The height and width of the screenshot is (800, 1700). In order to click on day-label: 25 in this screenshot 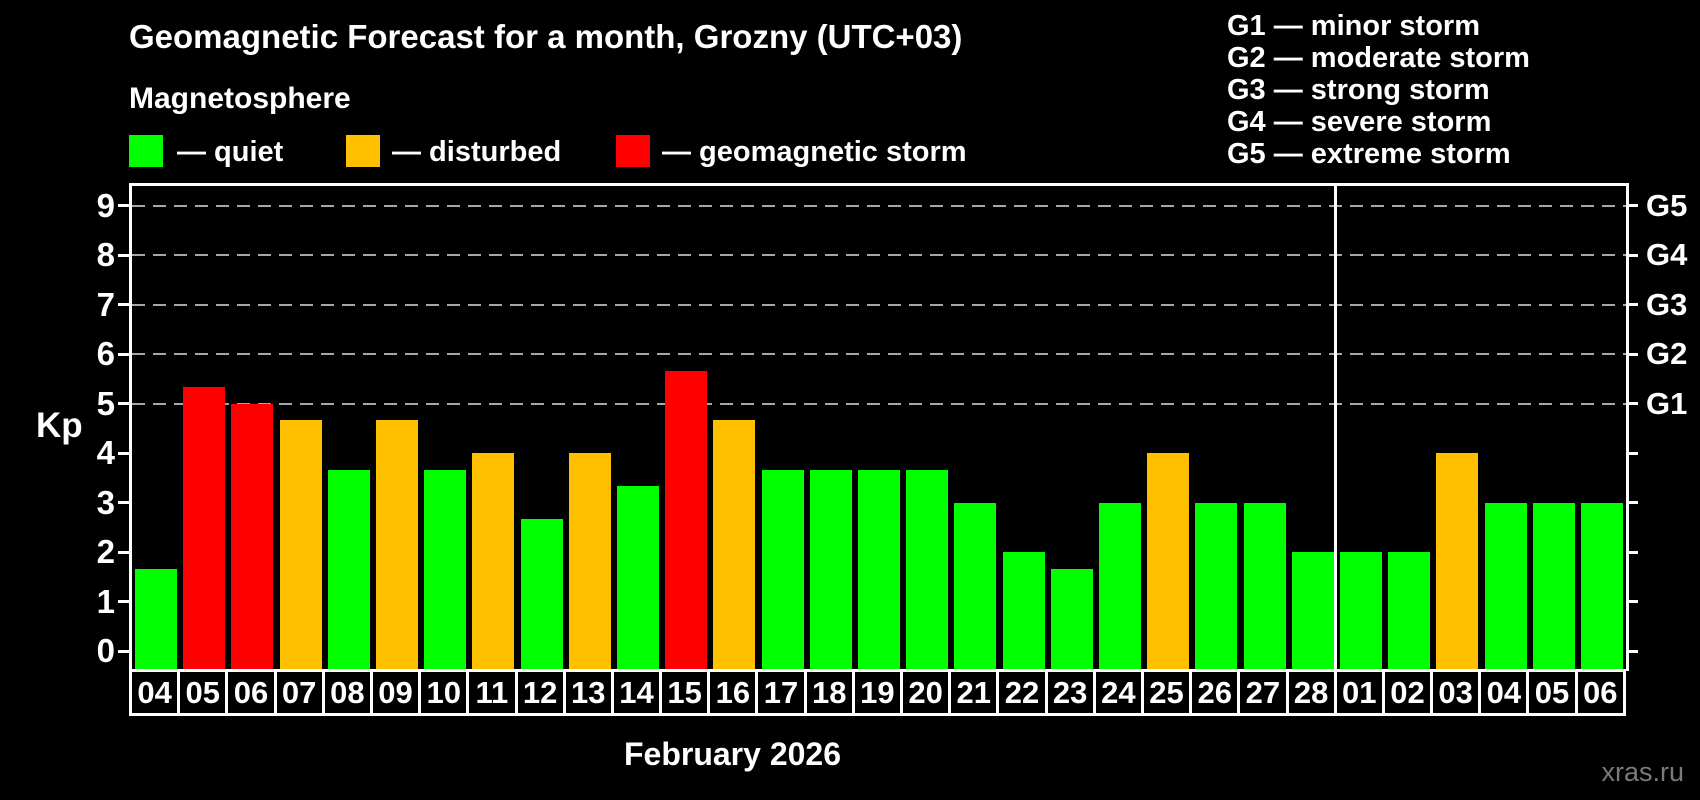, I will do `click(1166, 692)`.